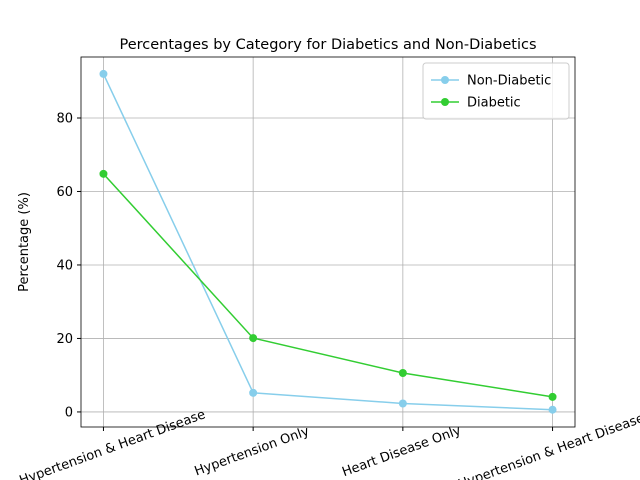 The image size is (640, 480). What do you see at coordinates (496, 91) in the screenshot?
I see `legend-box` at bounding box center [496, 91].